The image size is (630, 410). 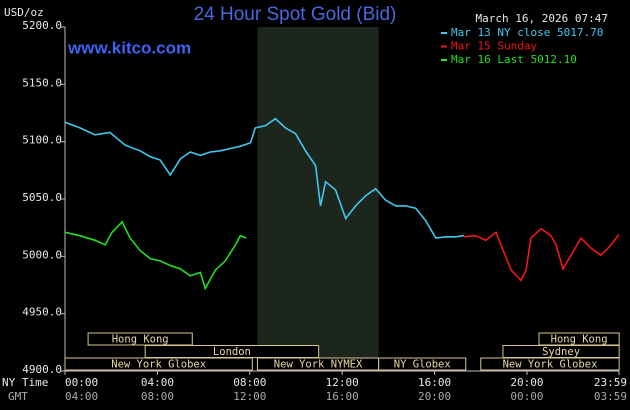 What do you see at coordinates (527, 32) in the screenshot?
I see `legend-label: Mar 13 NY close 5017.70` at bounding box center [527, 32].